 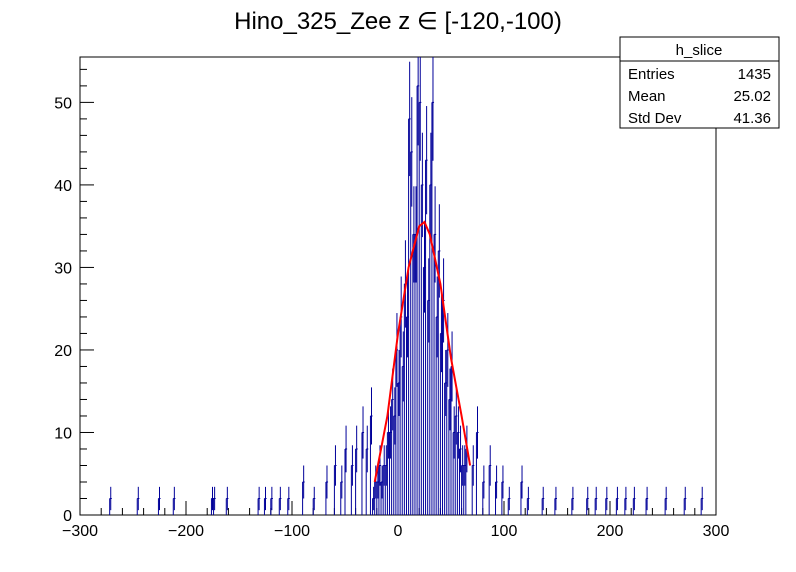 I want to click on stats-mean-value: 25.02, so click(x=752, y=96).